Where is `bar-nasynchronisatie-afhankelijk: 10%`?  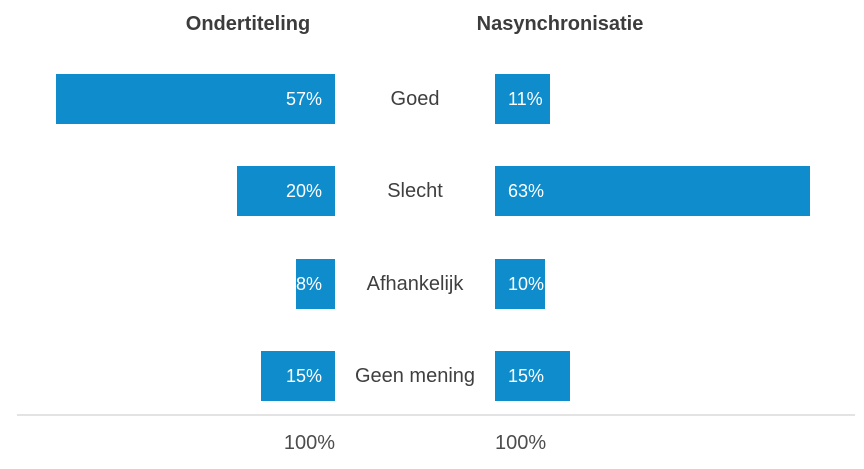 bar-nasynchronisatie-afhankelijk: 10% is located at coordinates (520, 284).